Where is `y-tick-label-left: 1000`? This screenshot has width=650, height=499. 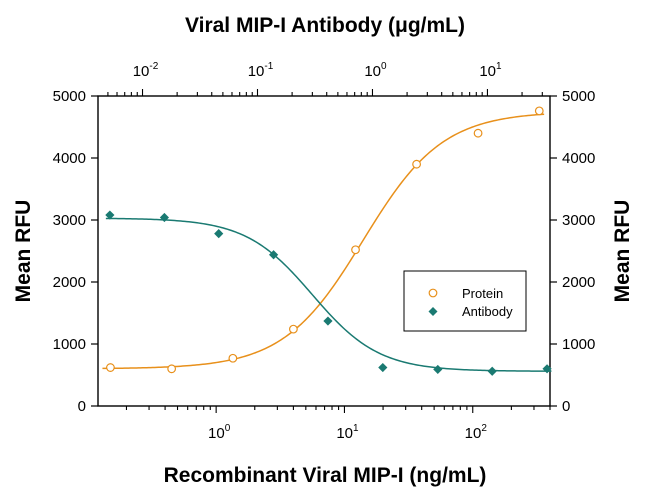
y-tick-label-left: 1000 is located at coordinates (69, 344).